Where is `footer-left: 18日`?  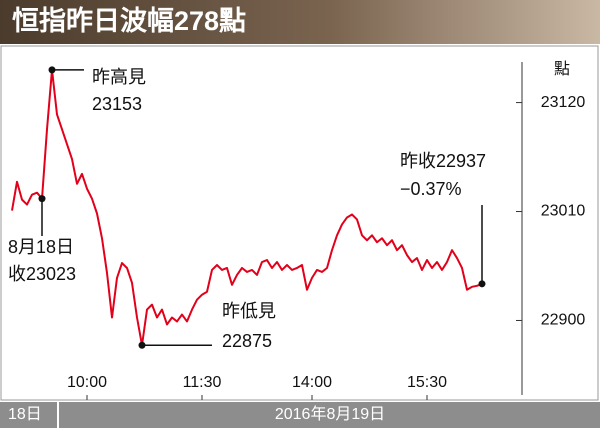
footer-left: 18日 is located at coordinates (25, 414).